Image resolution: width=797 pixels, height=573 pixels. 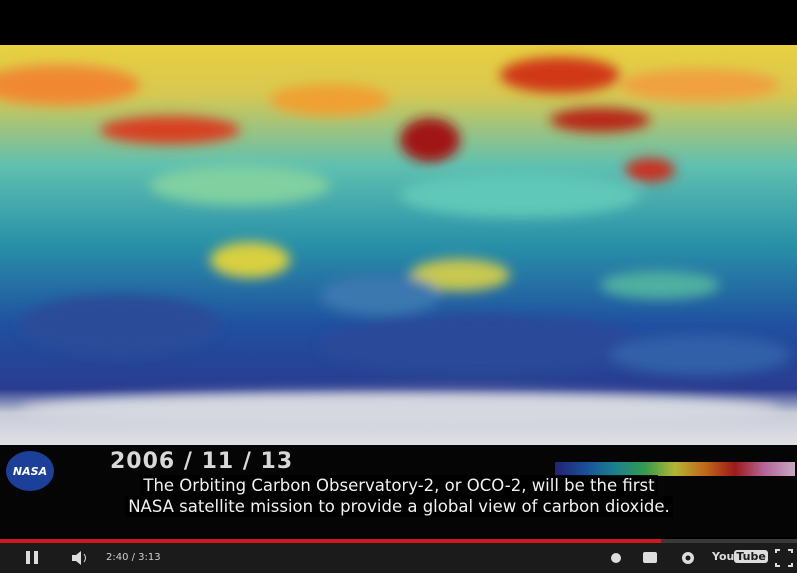 I want to click on control-bar: 2:40 / 3:13 You Tube, so click(x=398, y=558).